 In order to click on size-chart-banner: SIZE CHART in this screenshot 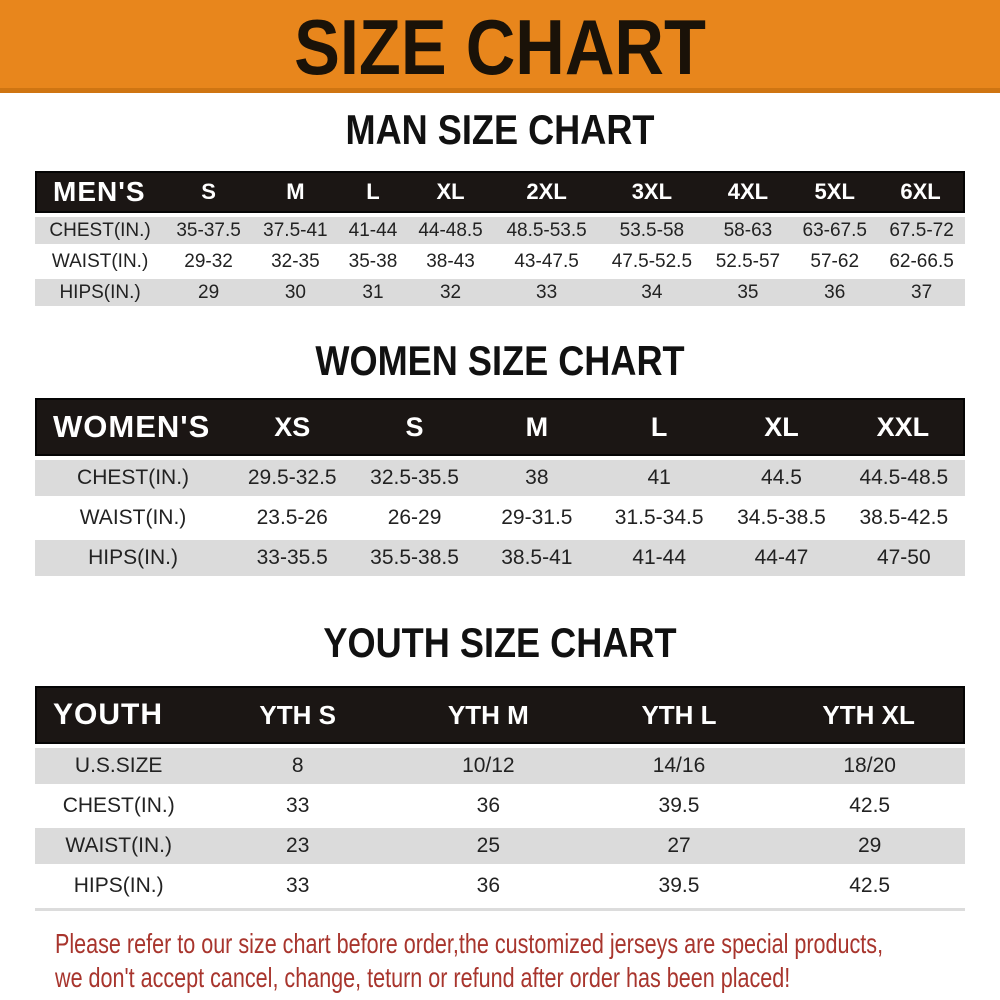, I will do `click(500, 46)`.